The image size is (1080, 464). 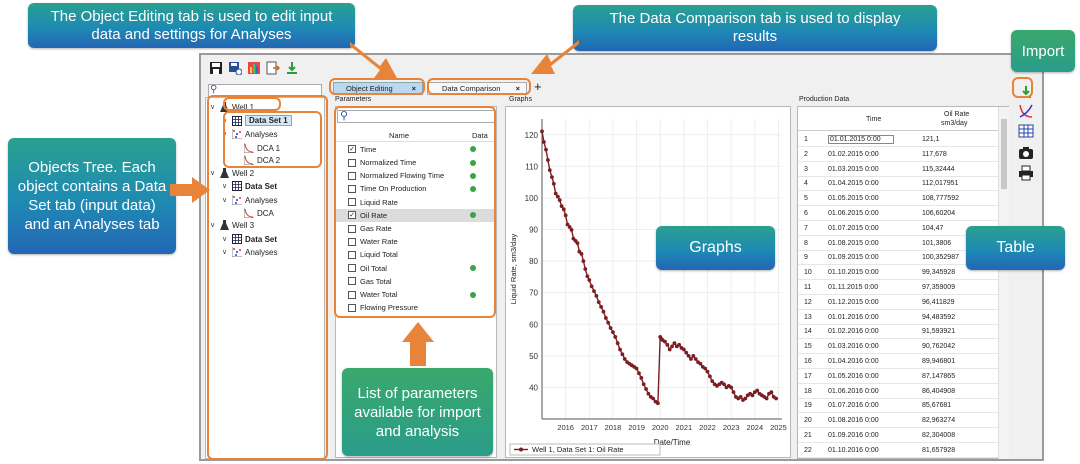 I want to click on table-row: 1 01.01.2015 0:00 121,1, so click(x=898, y=140).